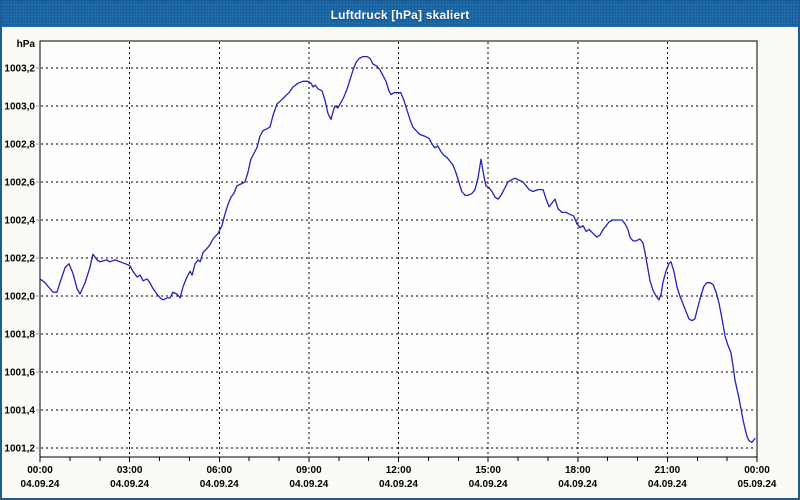 Image resolution: width=800 pixels, height=500 pixels. Describe the element at coordinates (19, 449) in the screenshot. I see `y-tick-label: 1001,2` at that location.